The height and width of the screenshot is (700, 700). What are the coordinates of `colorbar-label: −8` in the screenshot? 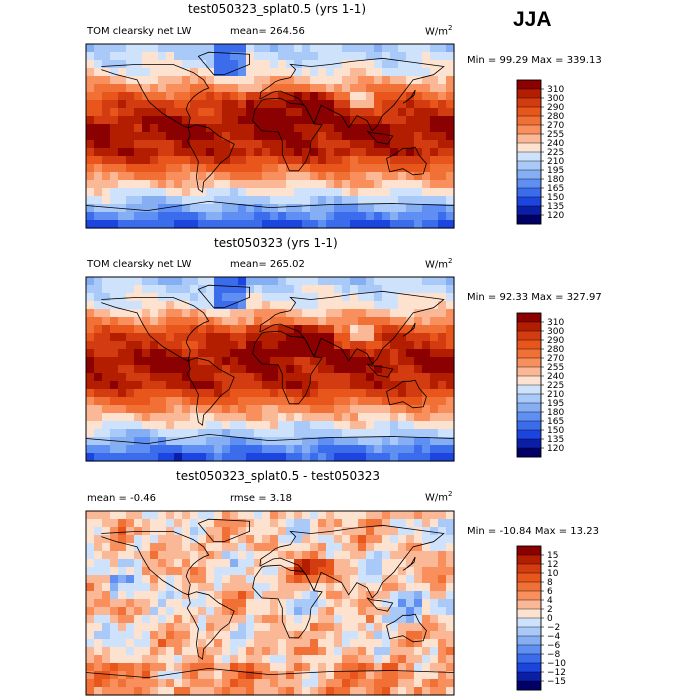 It's located at (554, 655).